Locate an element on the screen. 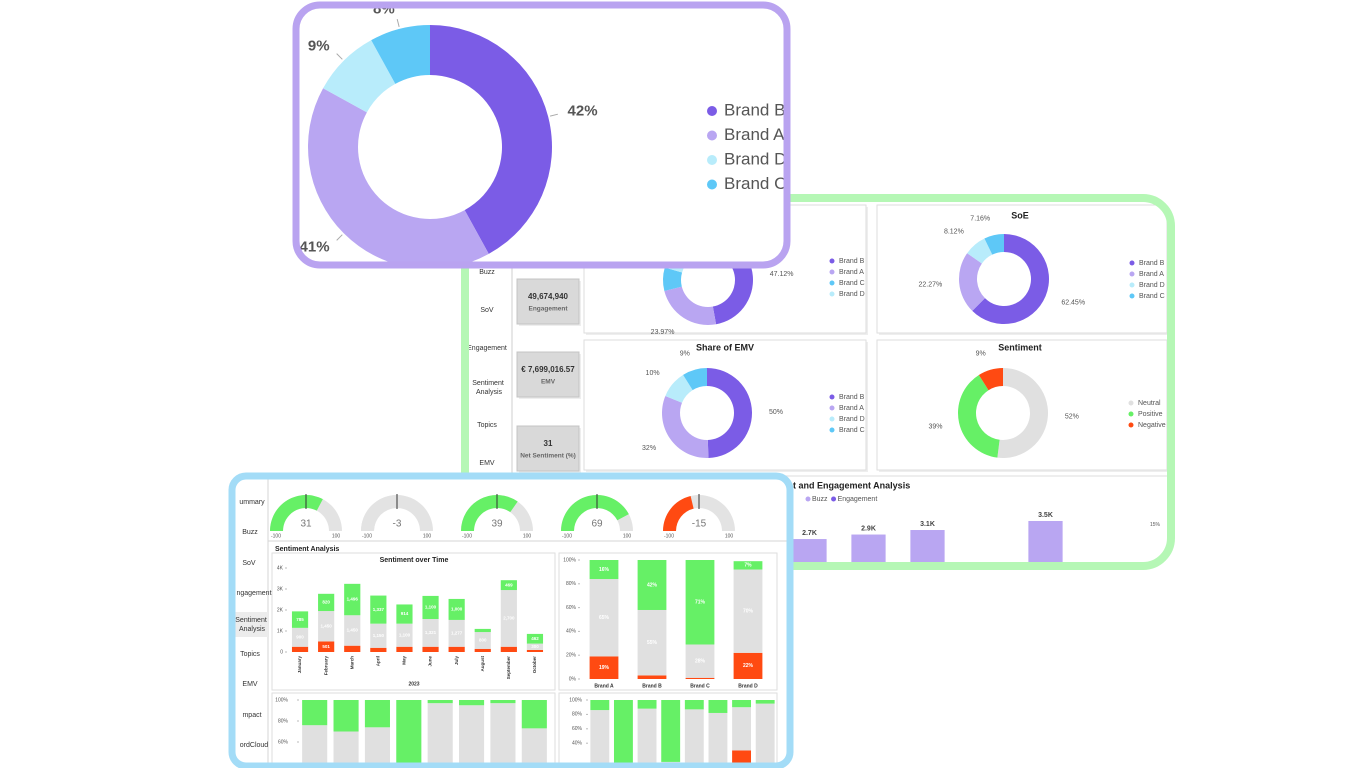 Image resolution: width=1366 pixels, height=768 pixels. data-label: 900 is located at coordinates (300, 636).